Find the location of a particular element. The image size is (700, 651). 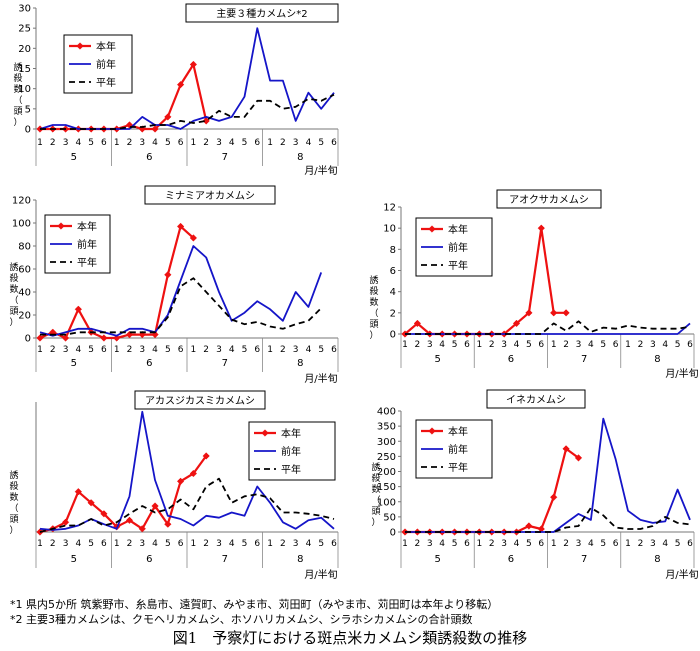

series-average is located at coordinates (187, 505).